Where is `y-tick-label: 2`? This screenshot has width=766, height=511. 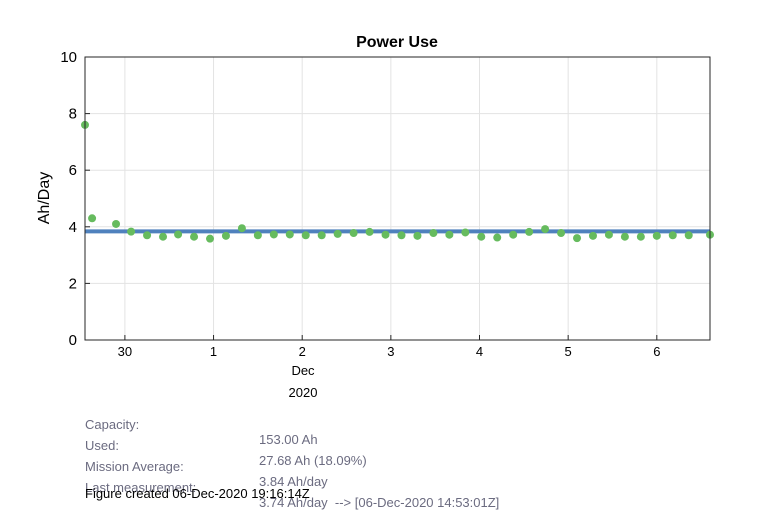 y-tick-label: 2 is located at coordinates (73, 283).